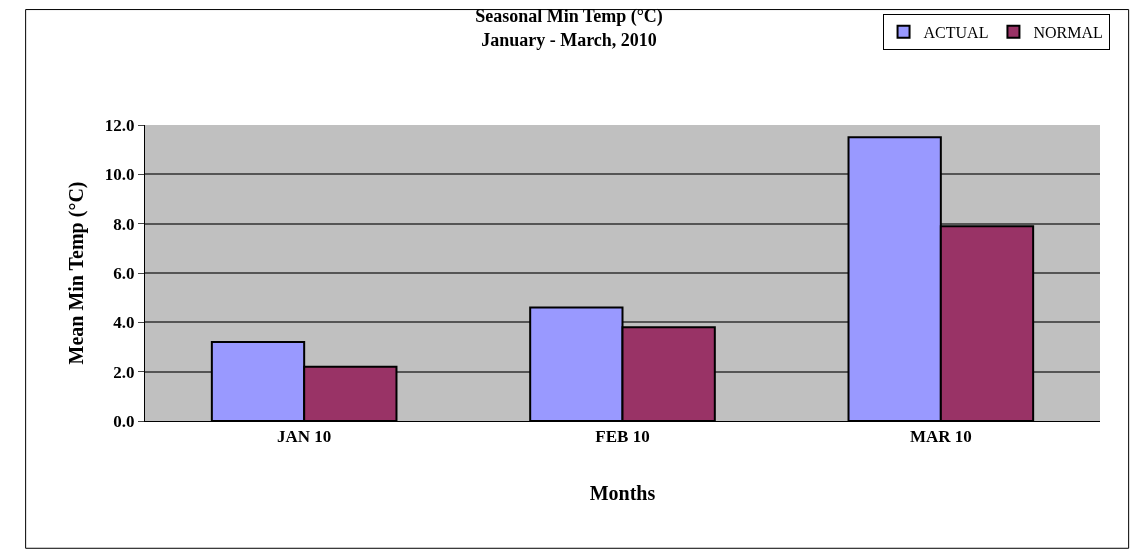  Describe the element at coordinates (569, 28) in the screenshot. I see `chart-title: Seasonal Min Temp (°C) January - March, 2010` at that location.